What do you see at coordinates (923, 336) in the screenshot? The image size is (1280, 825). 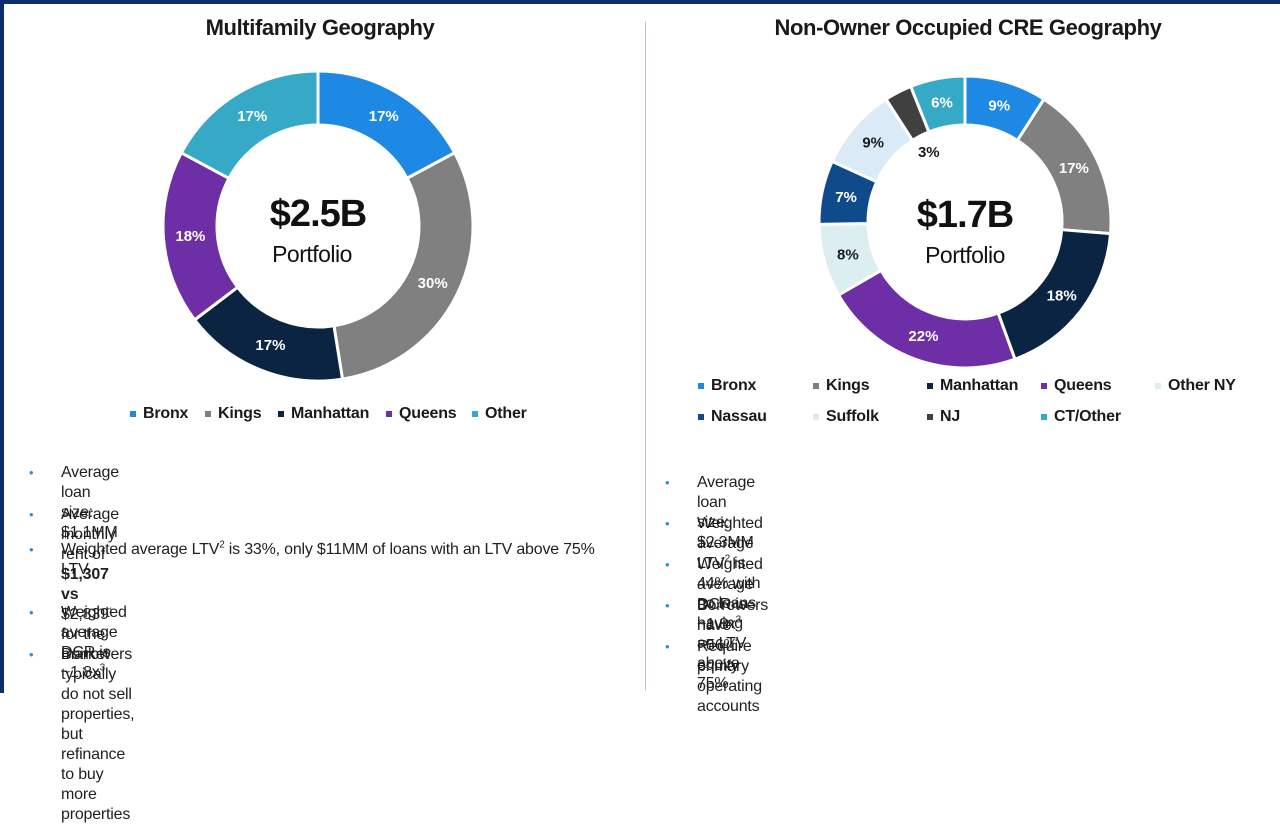 I see `slice-label-queens: 22%` at bounding box center [923, 336].